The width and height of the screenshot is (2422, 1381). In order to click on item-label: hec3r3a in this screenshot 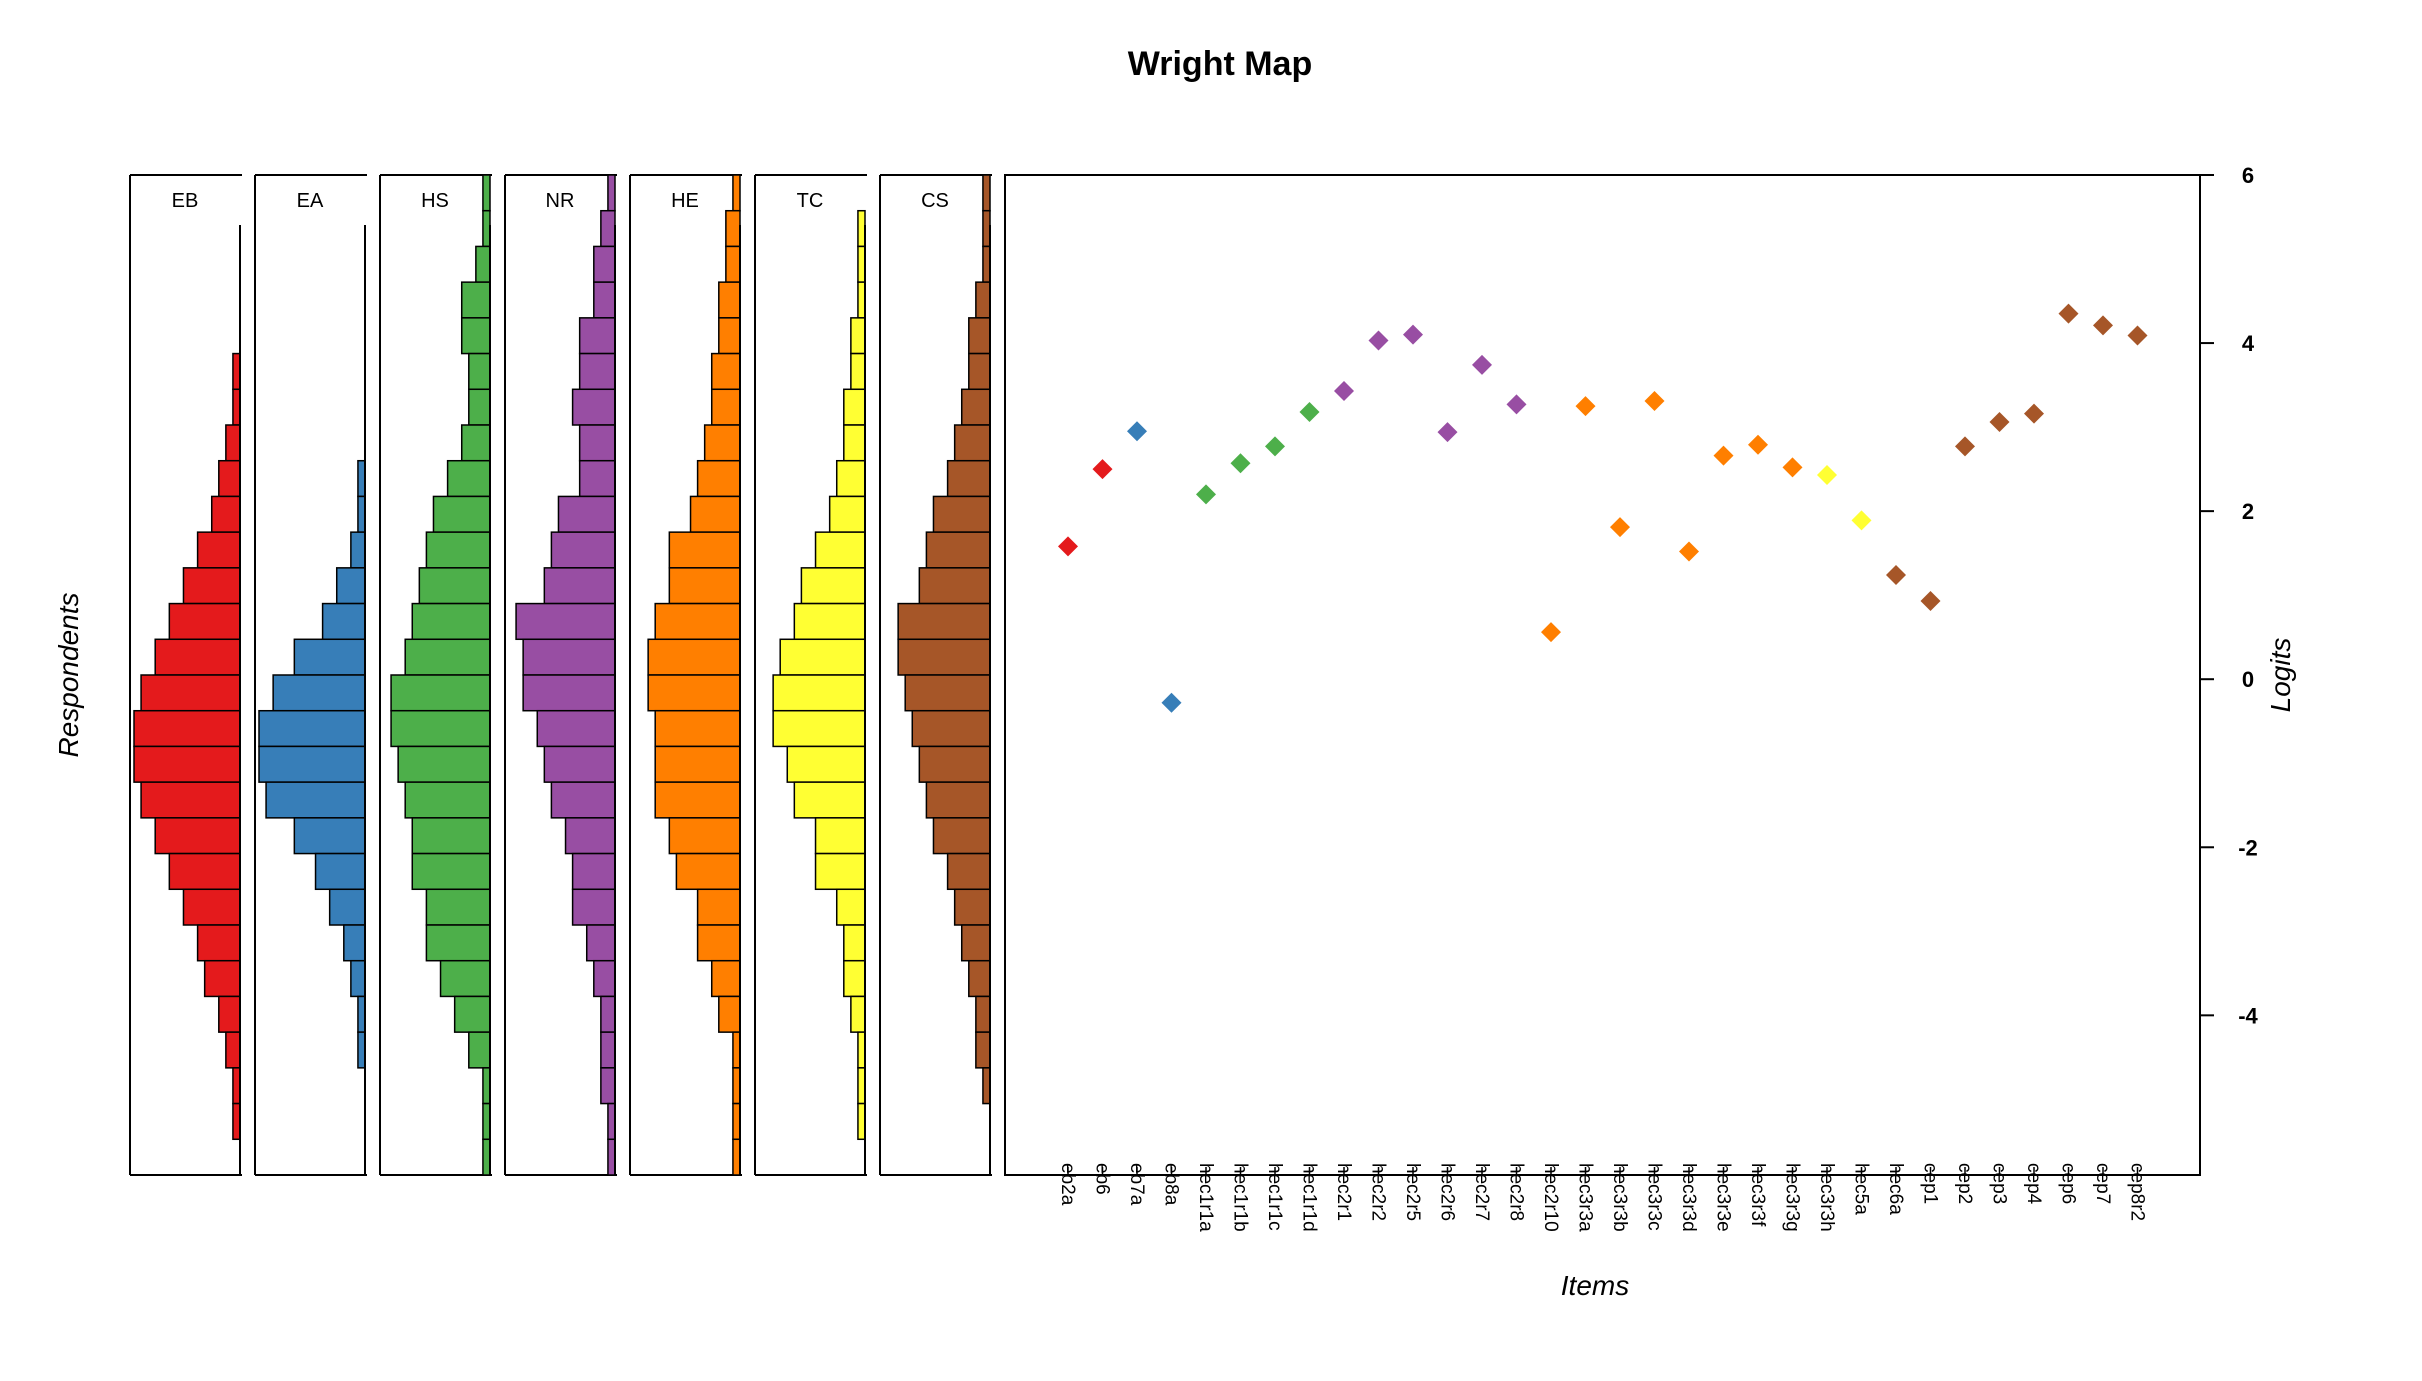, I will do `click(1585, 1197)`.